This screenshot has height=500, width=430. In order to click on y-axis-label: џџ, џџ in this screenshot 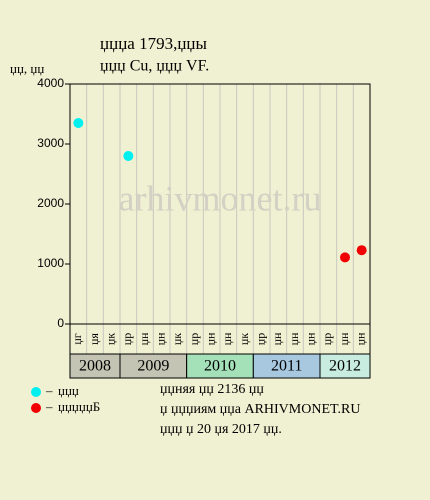, I will do `click(27, 68)`.